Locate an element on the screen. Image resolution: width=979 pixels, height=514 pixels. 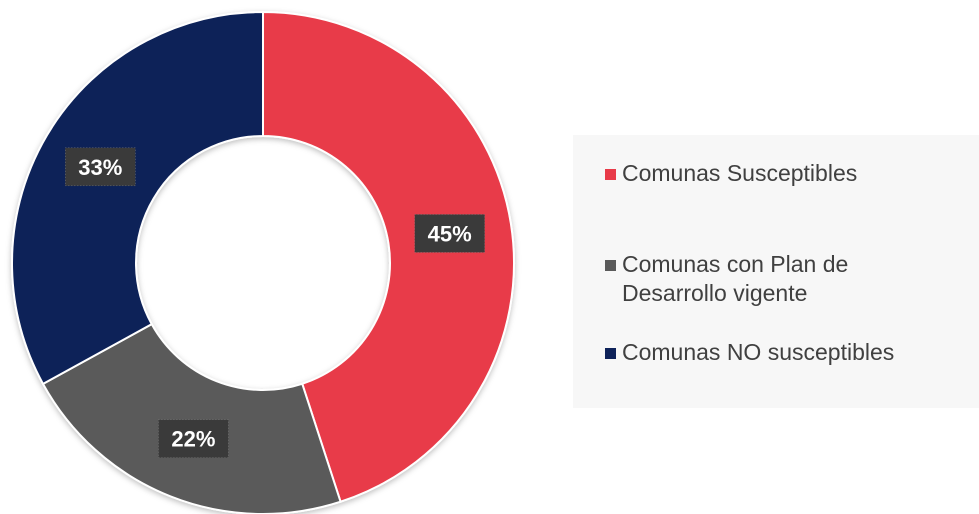
data-label-text: 22% is located at coordinates (193, 439).